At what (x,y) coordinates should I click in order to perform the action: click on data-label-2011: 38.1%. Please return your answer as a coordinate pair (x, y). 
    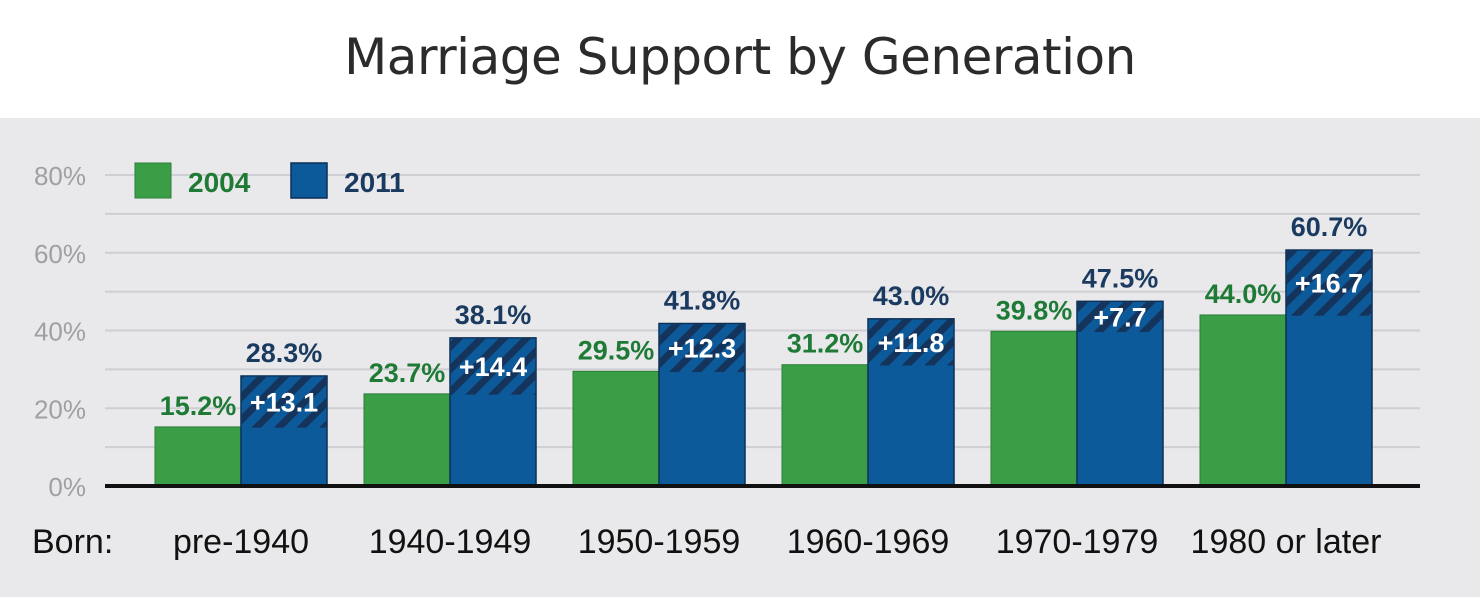
    Looking at the image, I should click on (493, 315).